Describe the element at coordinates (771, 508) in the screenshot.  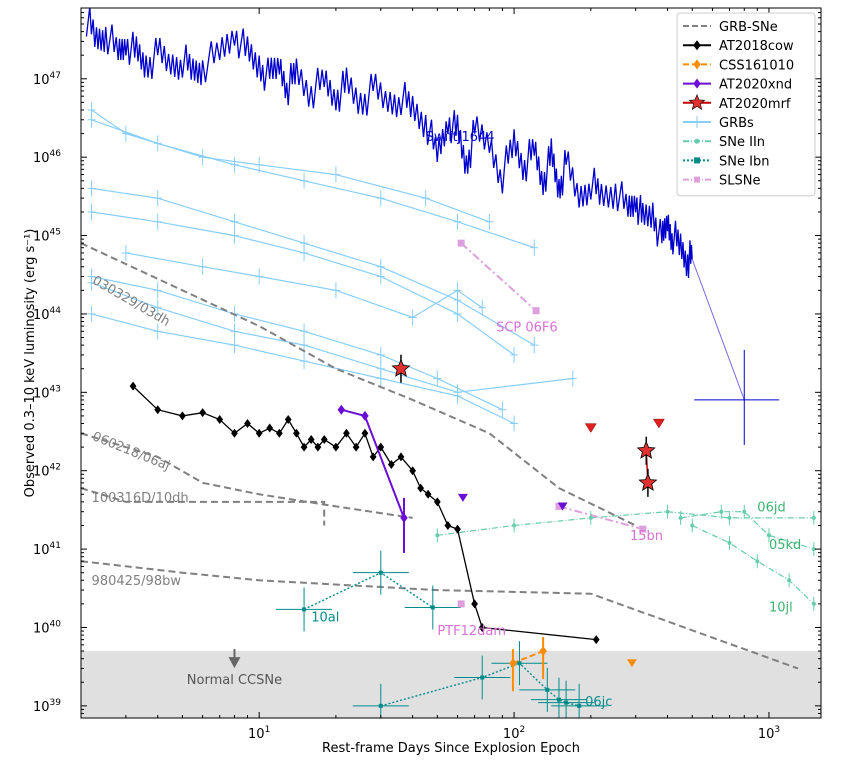
I see `sn-iin-label: 06jd` at that location.